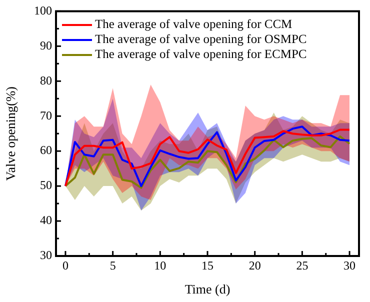  What do you see at coordinates (10, 133) in the screenshot?
I see `y-axis-title: Valve opening(%)` at bounding box center [10, 133].